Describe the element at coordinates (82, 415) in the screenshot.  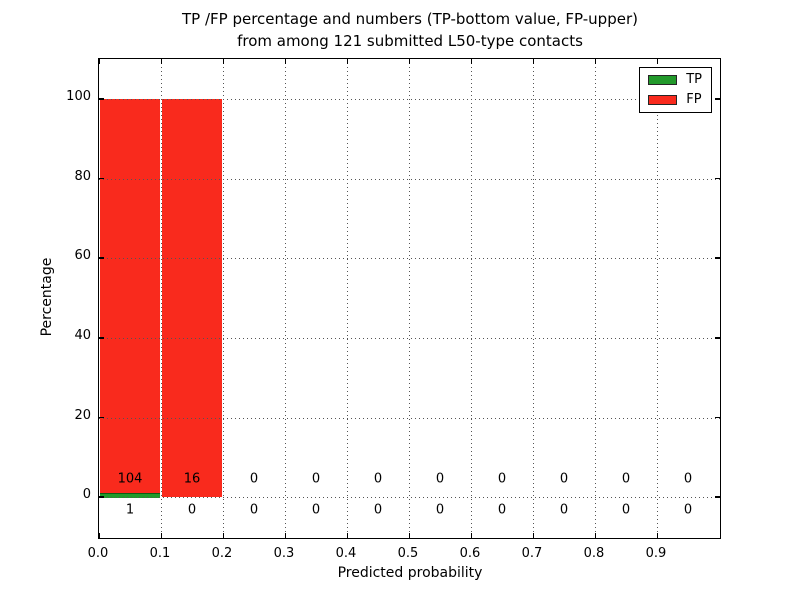
I see `y-tick-label: 20` at that location.